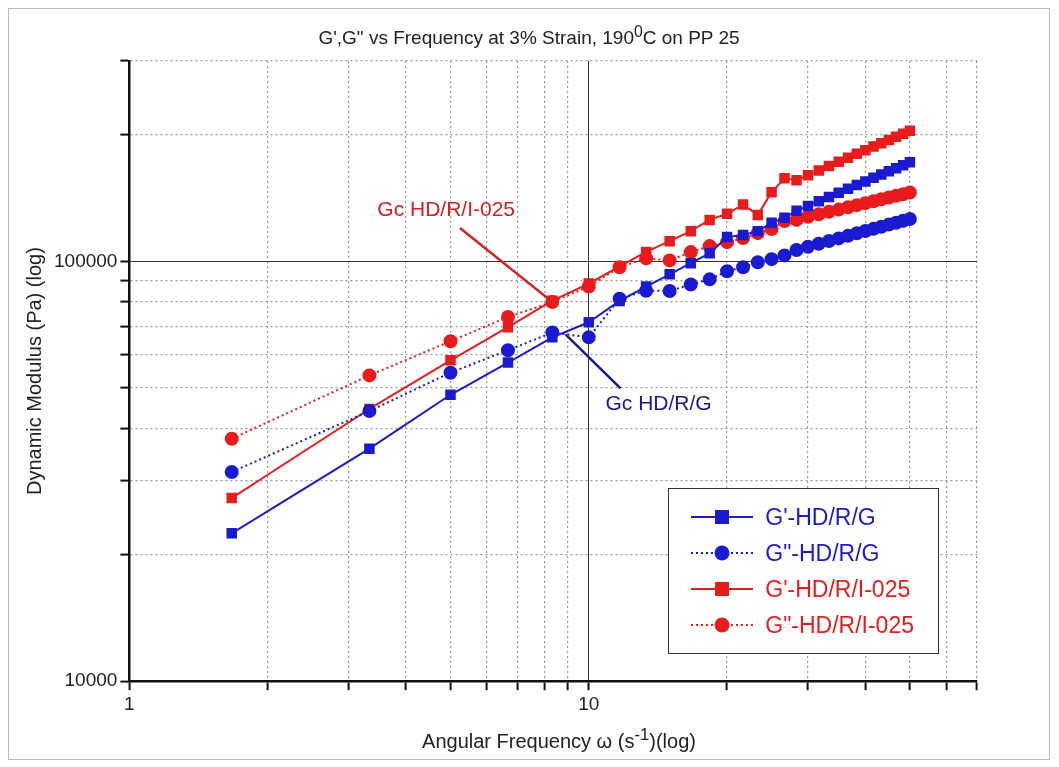 This screenshot has height=767, width=1059. What do you see at coordinates (559, 739) in the screenshot?
I see `x-axis-title: Angular Frequency ω (s$^{-1}$)(log)` at bounding box center [559, 739].